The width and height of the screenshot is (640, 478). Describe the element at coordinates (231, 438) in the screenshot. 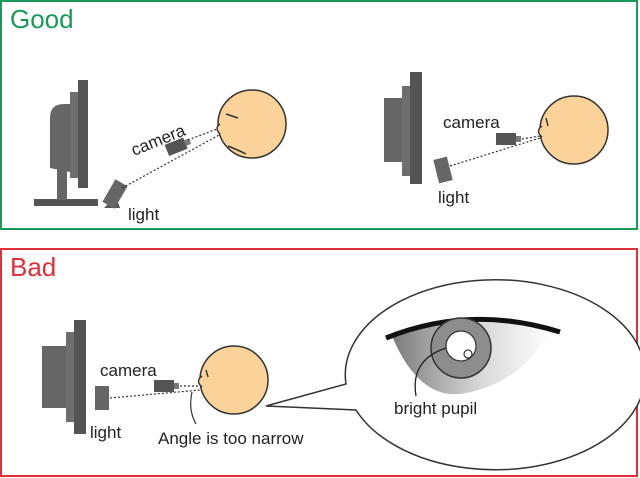

I see `angle-note: Angle is too narrow` at that location.